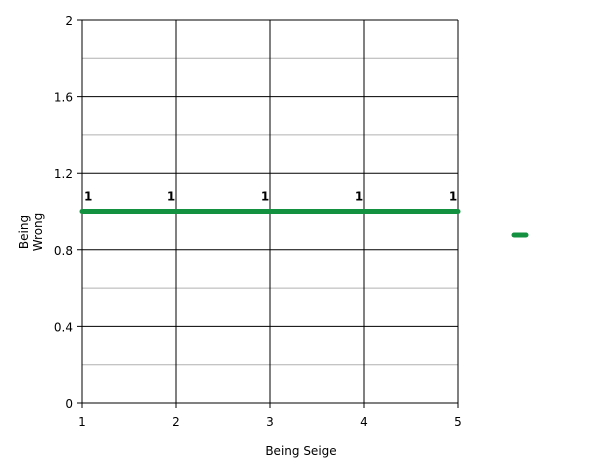  Describe the element at coordinates (69, 21) in the screenshot. I see `y-tick-label: 2` at that location.